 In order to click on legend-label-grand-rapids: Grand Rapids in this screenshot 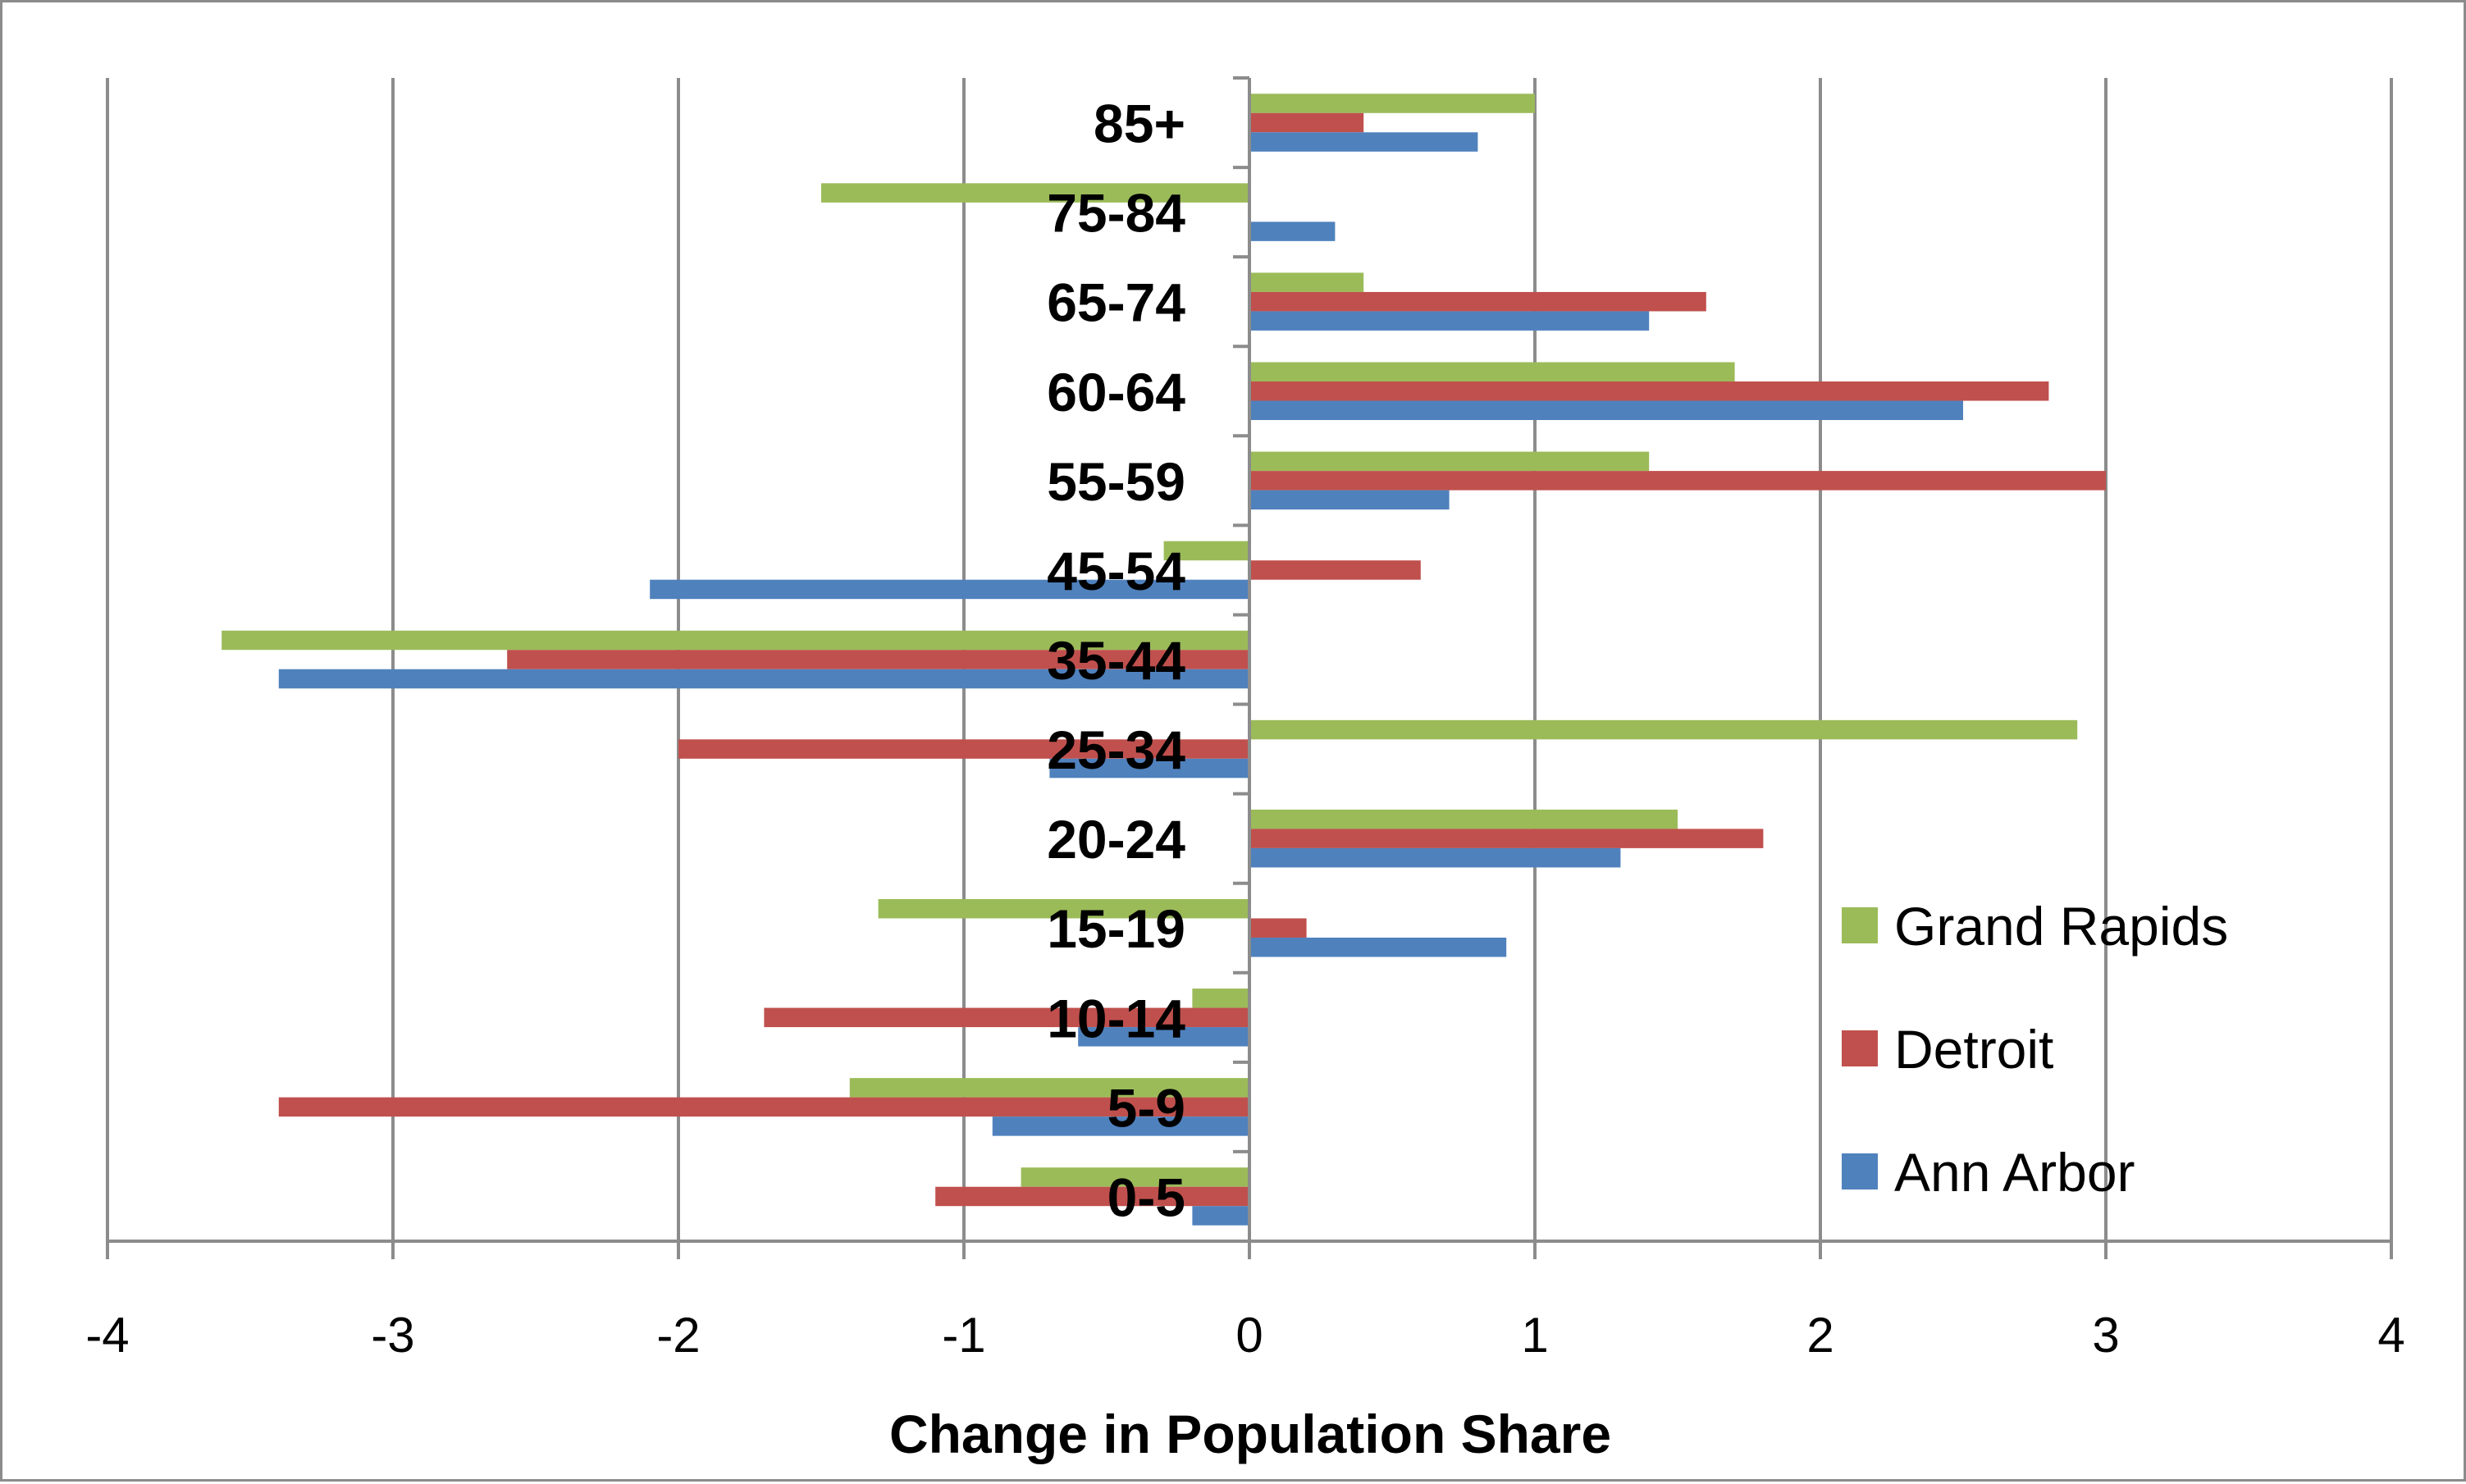, I will do `click(2061, 926)`.